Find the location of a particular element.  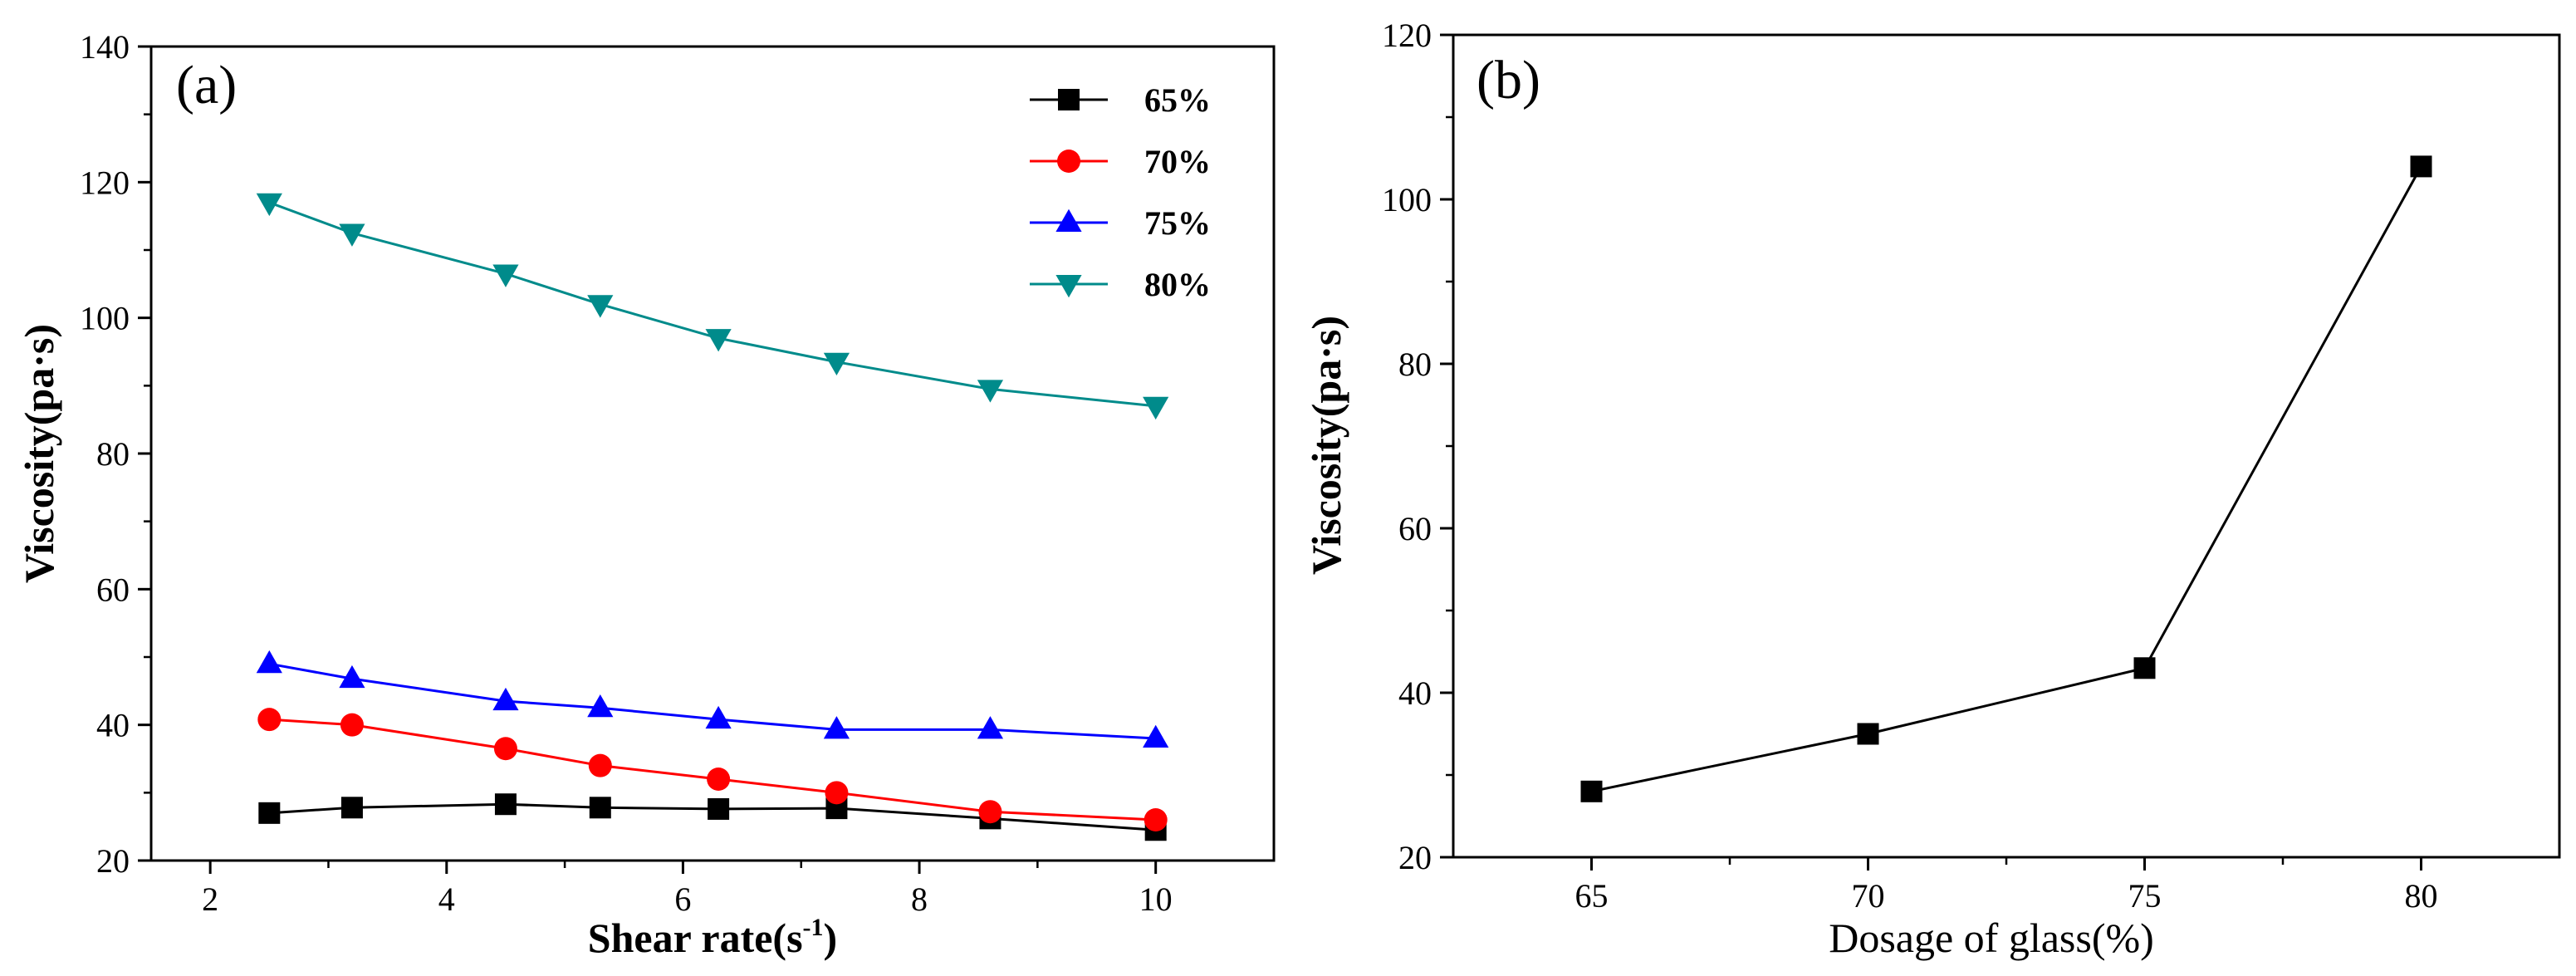

panel-a-legend: 65% 70% 75% 80% is located at coordinates (1121, 192).